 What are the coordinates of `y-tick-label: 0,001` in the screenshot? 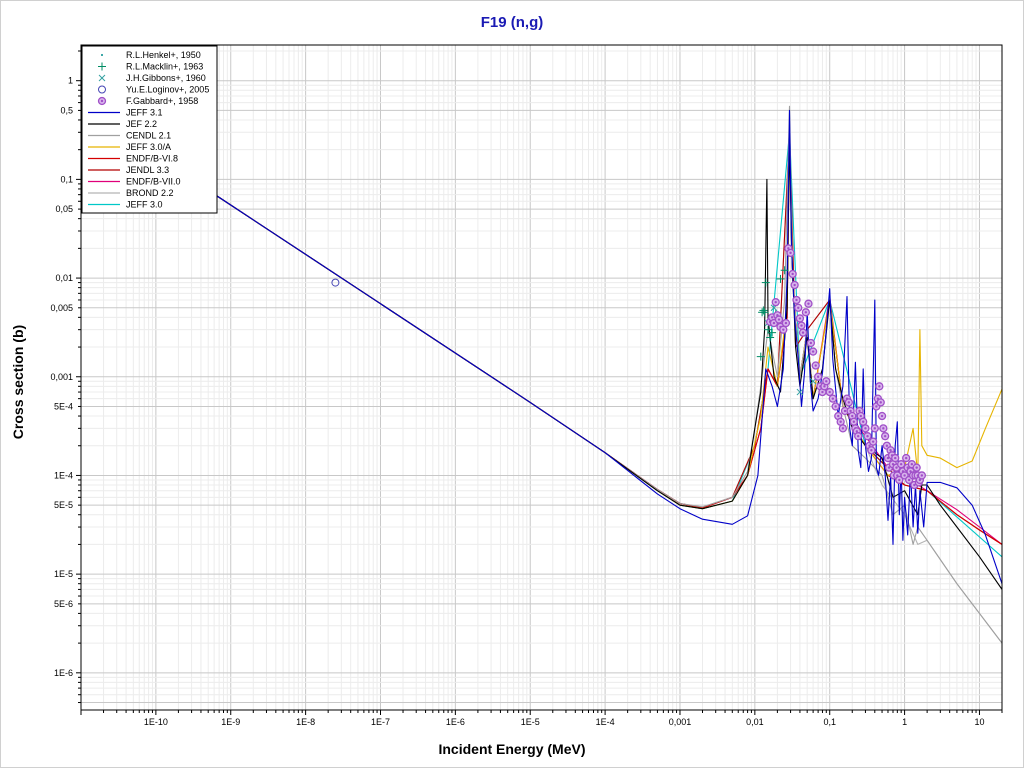 It's located at (61, 377).